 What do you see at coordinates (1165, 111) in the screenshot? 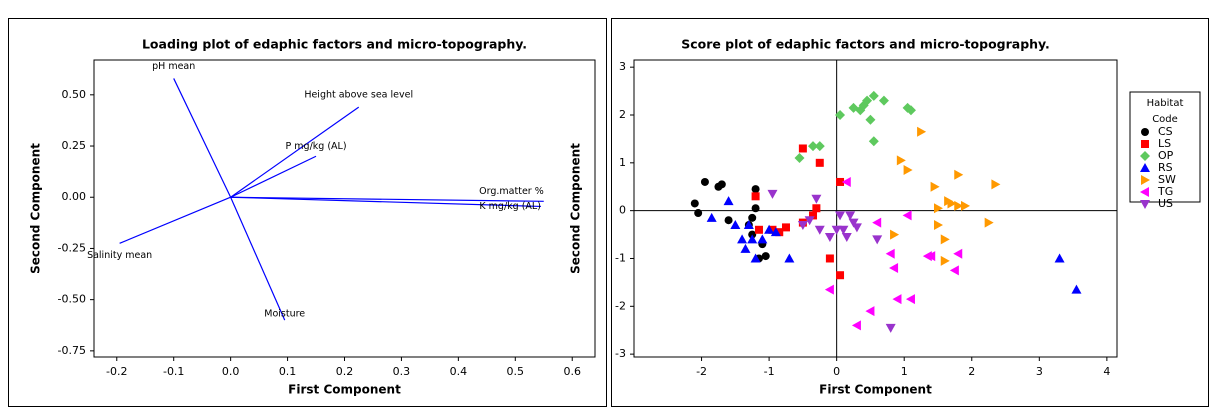
I see `legend-title: Habitat Code` at bounding box center [1165, 111].